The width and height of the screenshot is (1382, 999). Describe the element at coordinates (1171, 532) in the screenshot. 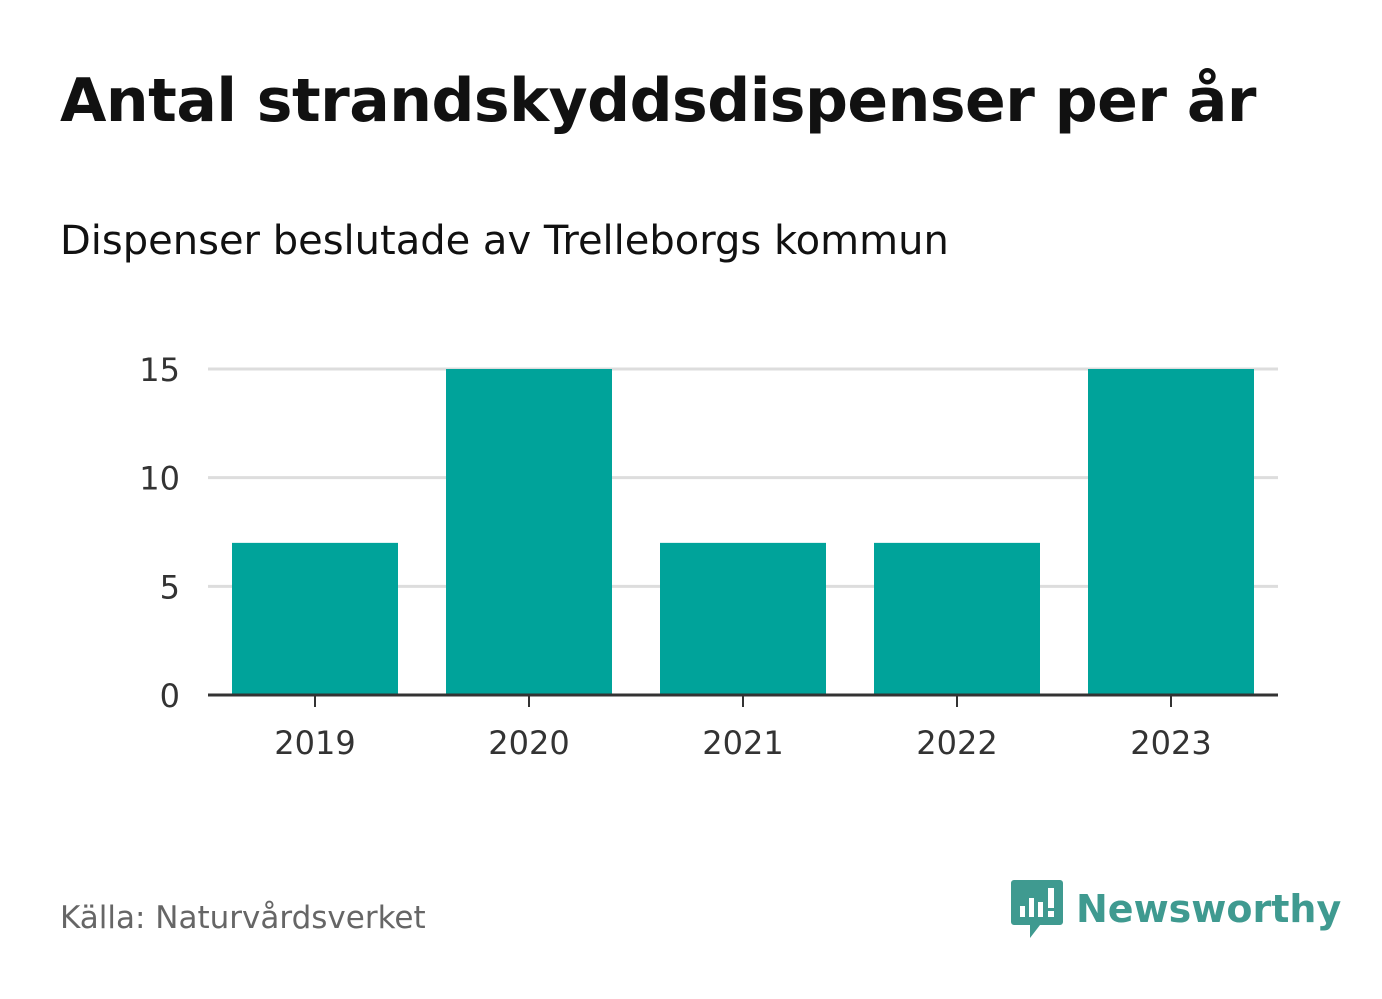

I see `bar-2023` at that location.